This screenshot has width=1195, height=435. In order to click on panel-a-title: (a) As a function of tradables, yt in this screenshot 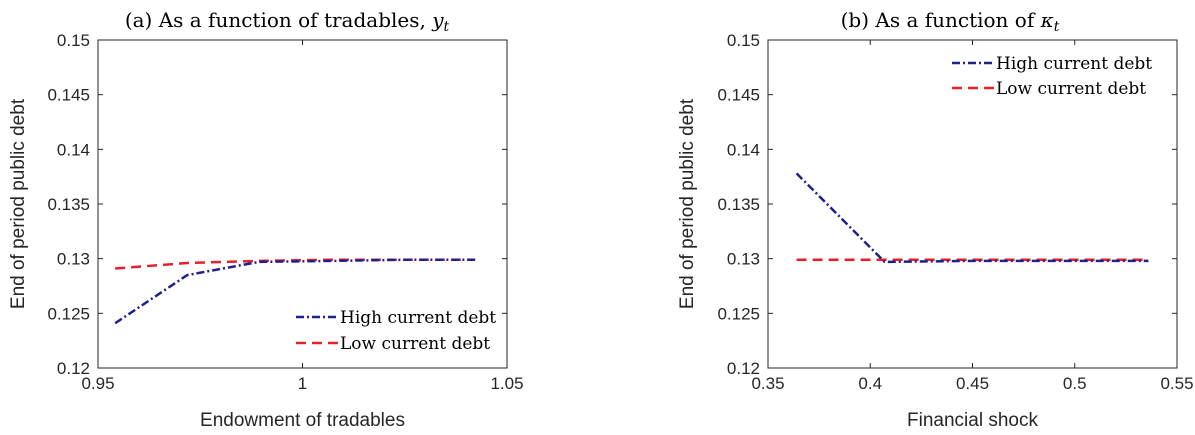, I will do `click(287, 21)`.